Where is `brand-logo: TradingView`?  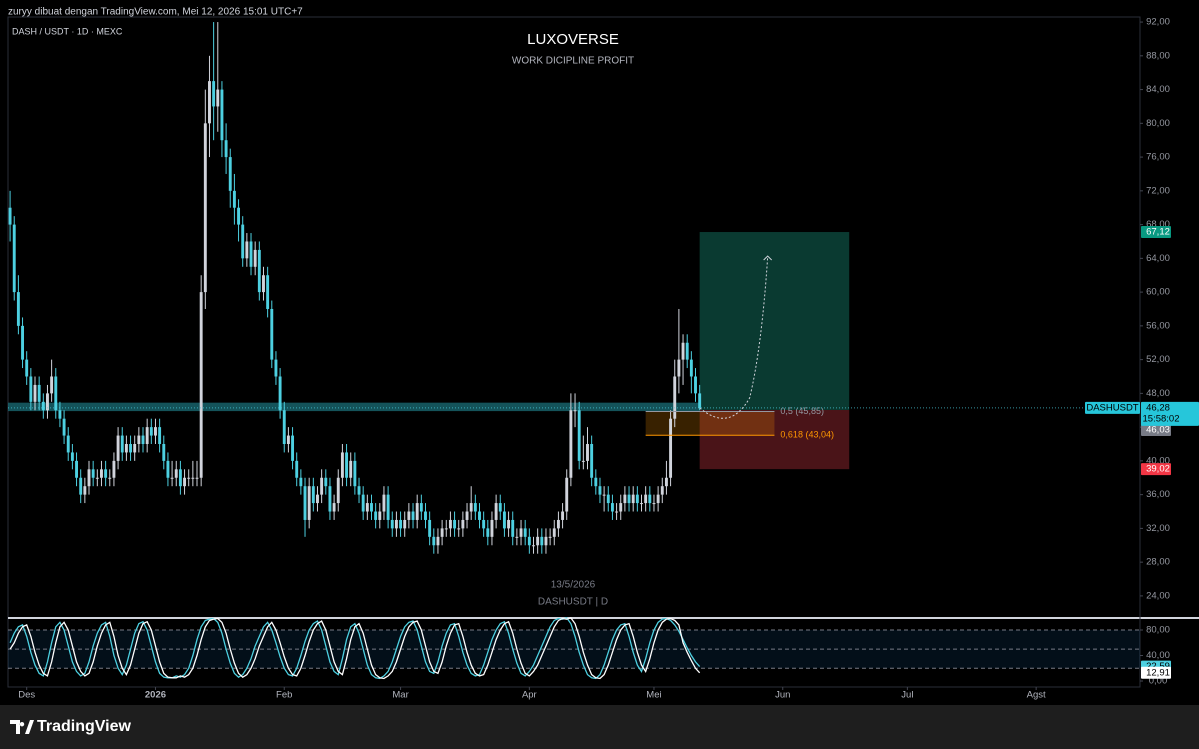
brand-logo: TradingView is located at coordinates (71, 726).